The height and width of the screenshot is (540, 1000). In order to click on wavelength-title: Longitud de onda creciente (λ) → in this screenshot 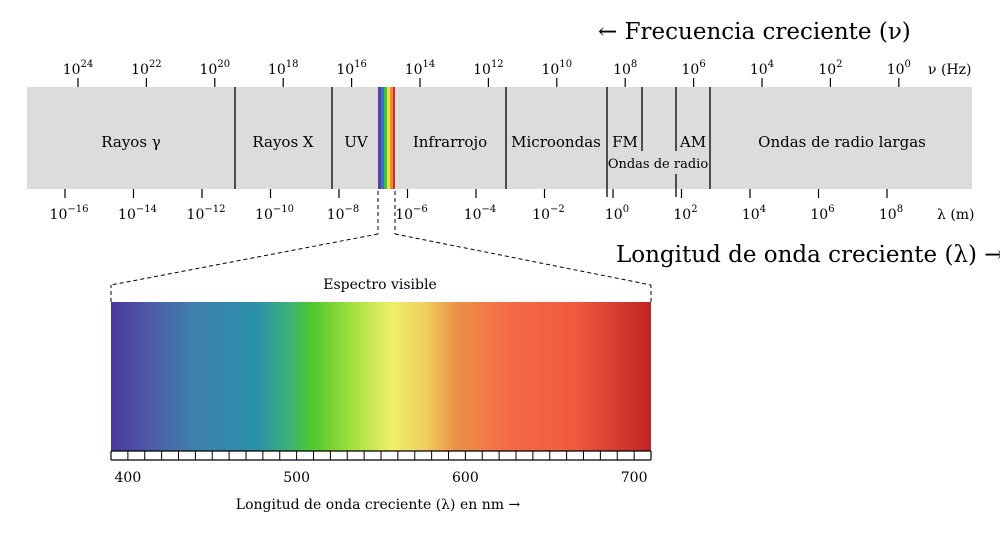, I will do `click(808, 255)`.